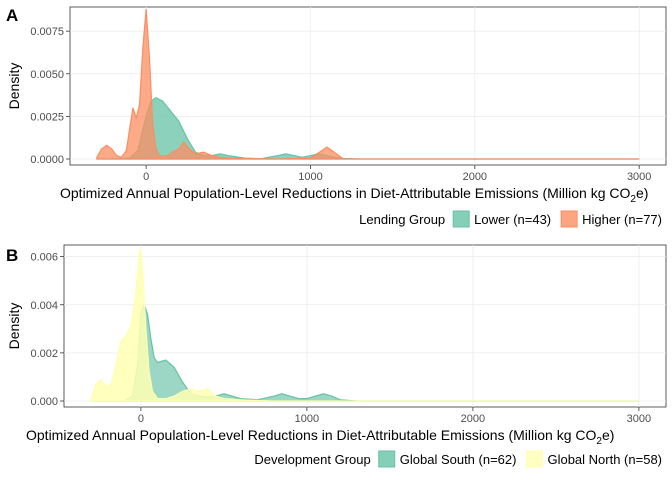 The height and width of the screenshot is (480, 672). Describe the element at coordinates (604, 459) in the screenshot. I see `legend-label: Global North (n=58)` at that location.